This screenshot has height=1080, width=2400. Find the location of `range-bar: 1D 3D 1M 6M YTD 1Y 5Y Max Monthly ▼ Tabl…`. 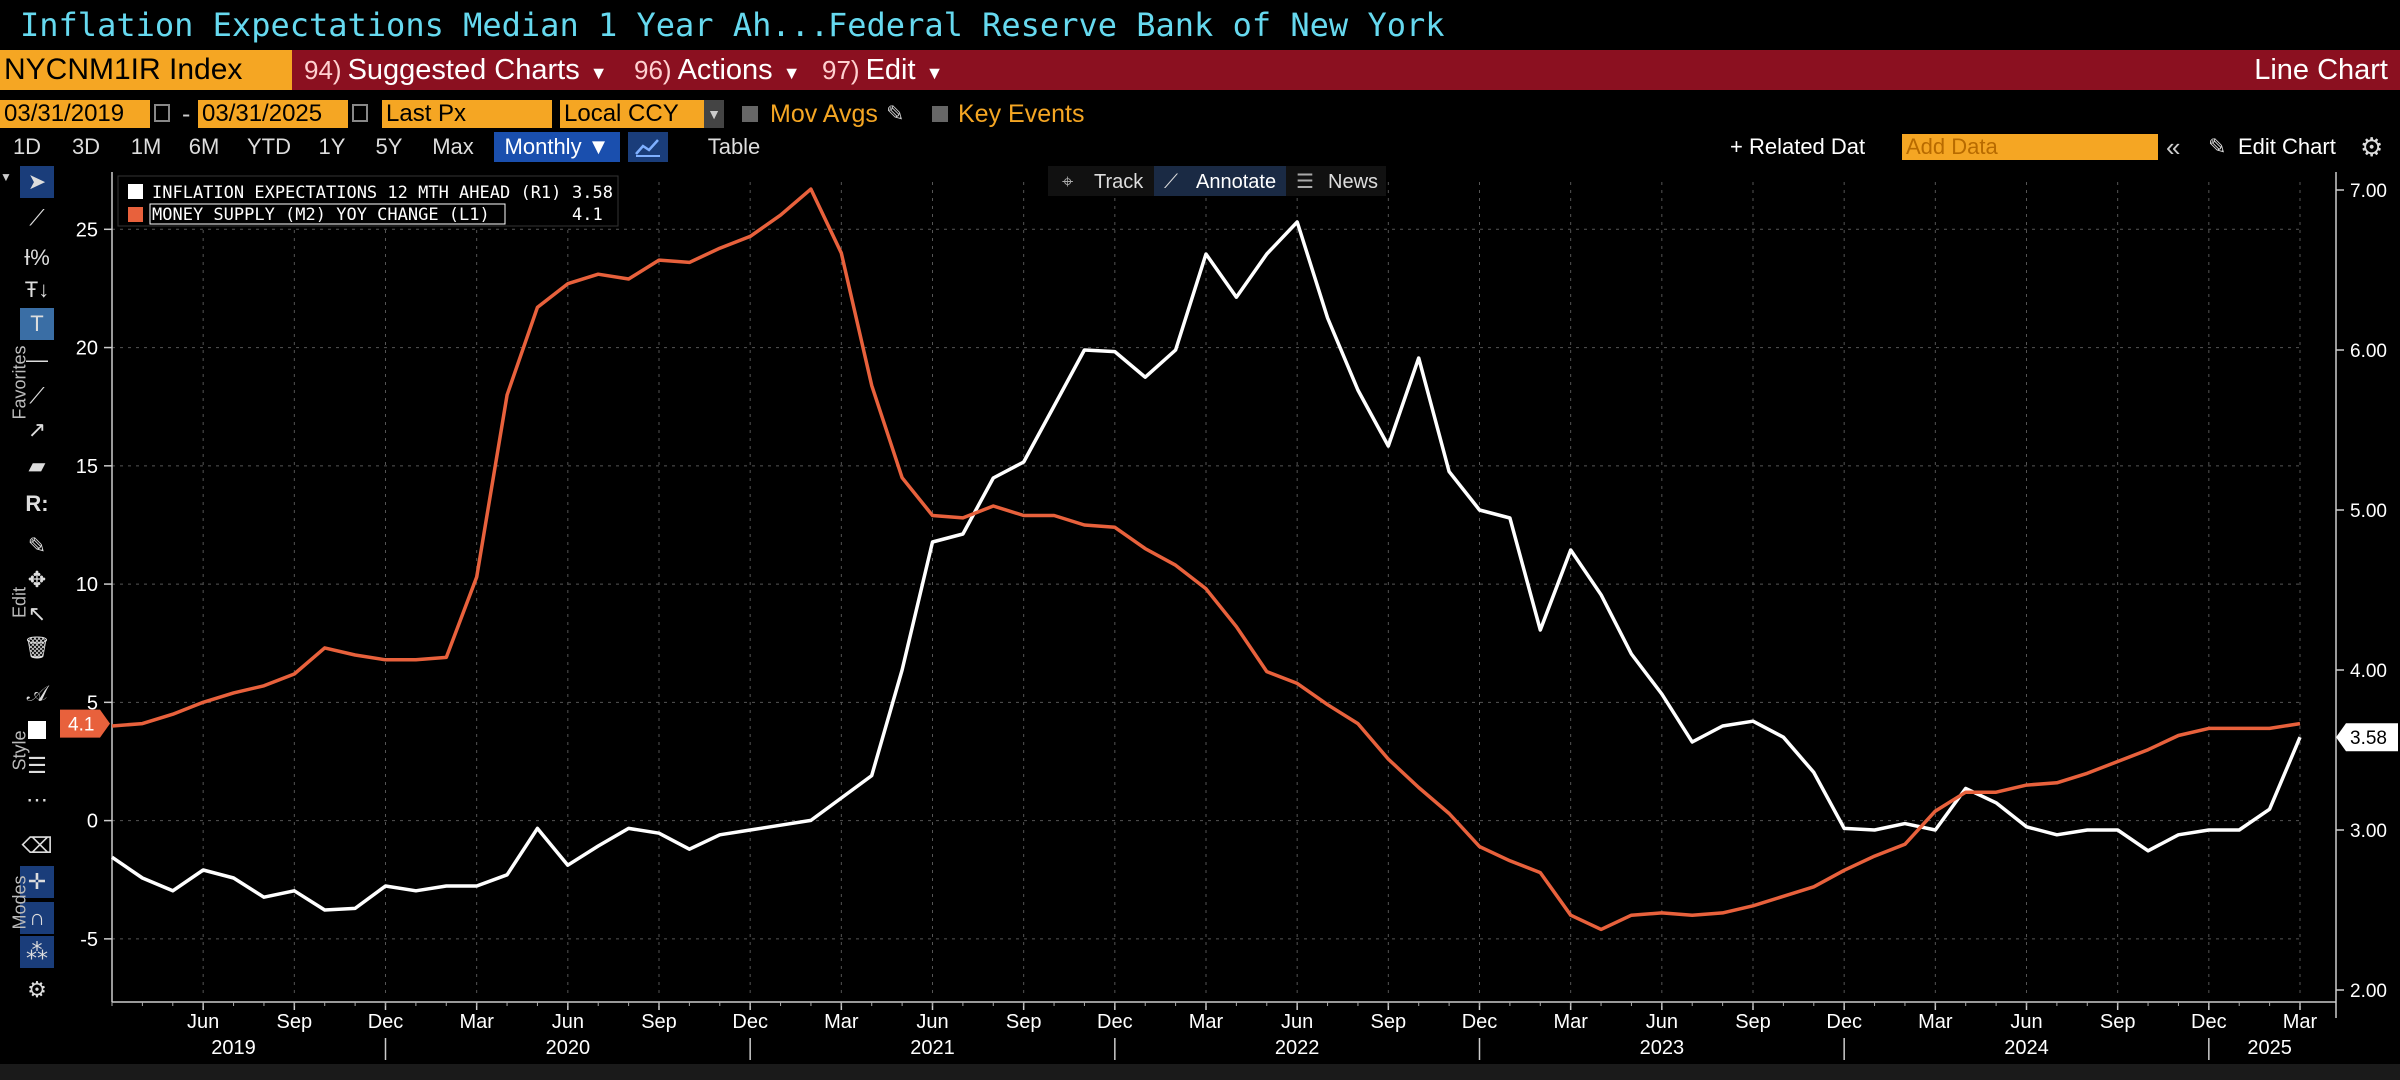

range-bar: 1D 3D 1M 6M YTD 1Y 5Y Max Monthly ▼ Tabl… is located at coordinates (1200, 147).